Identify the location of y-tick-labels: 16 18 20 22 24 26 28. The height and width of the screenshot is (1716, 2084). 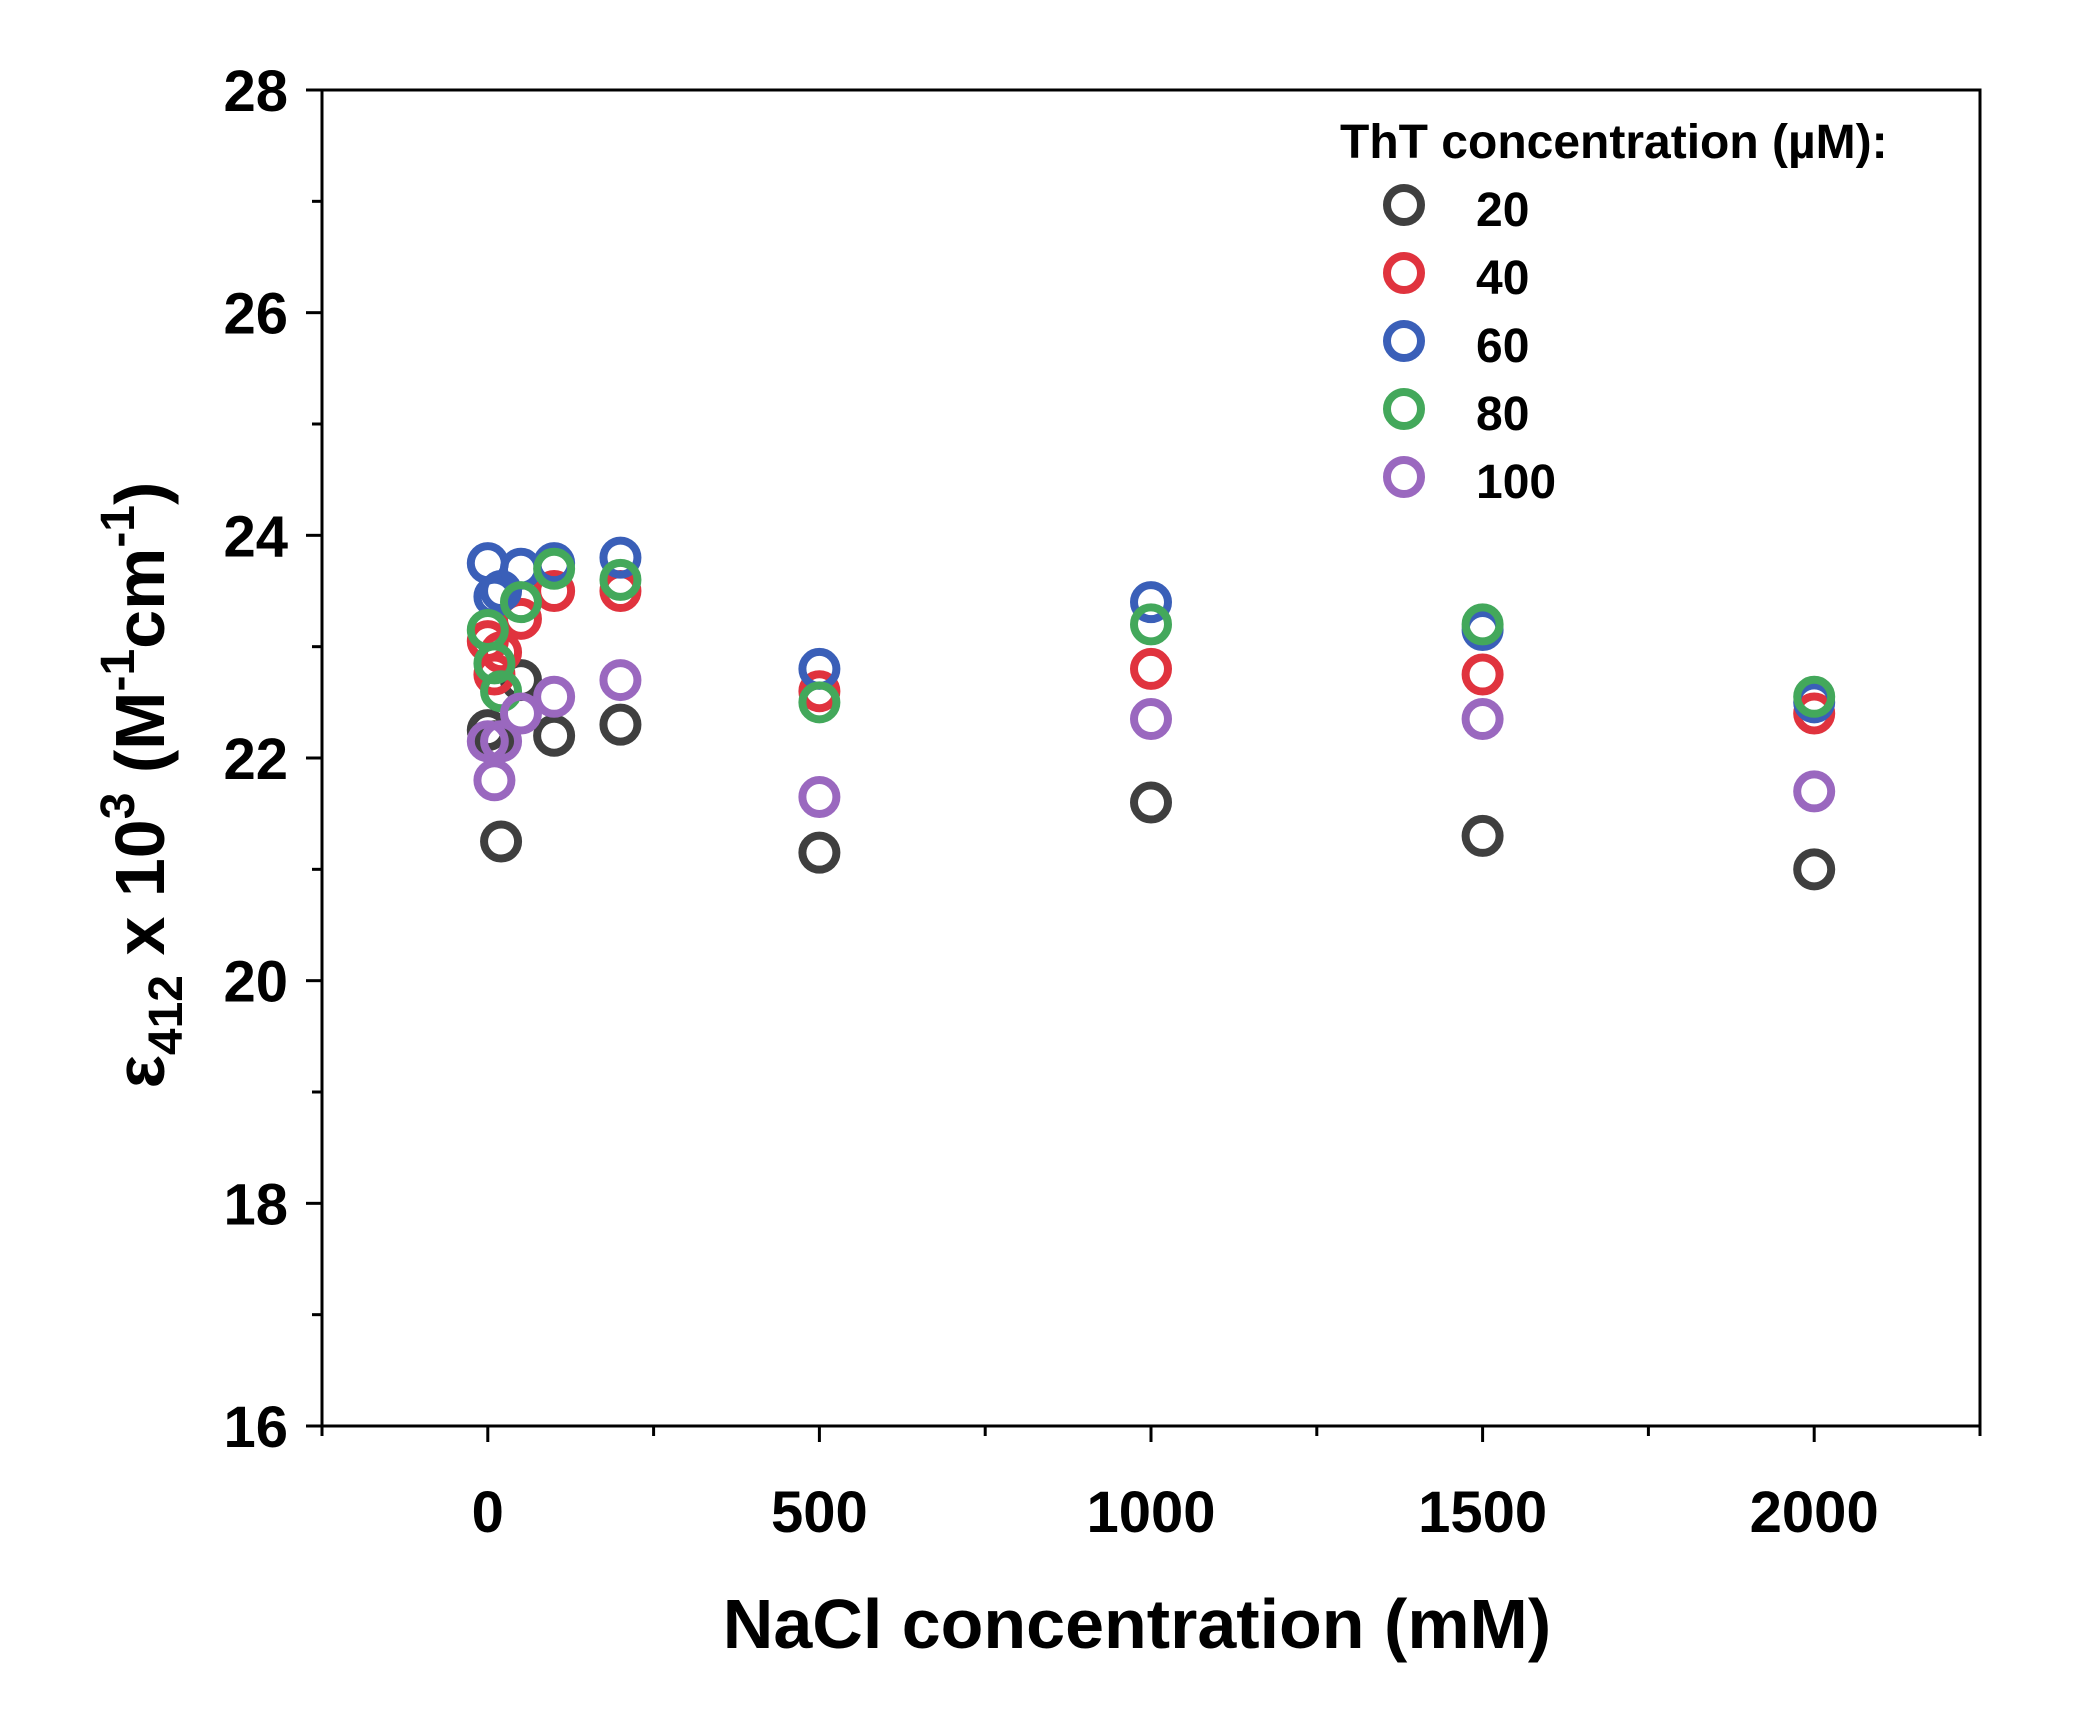
(255, 759).